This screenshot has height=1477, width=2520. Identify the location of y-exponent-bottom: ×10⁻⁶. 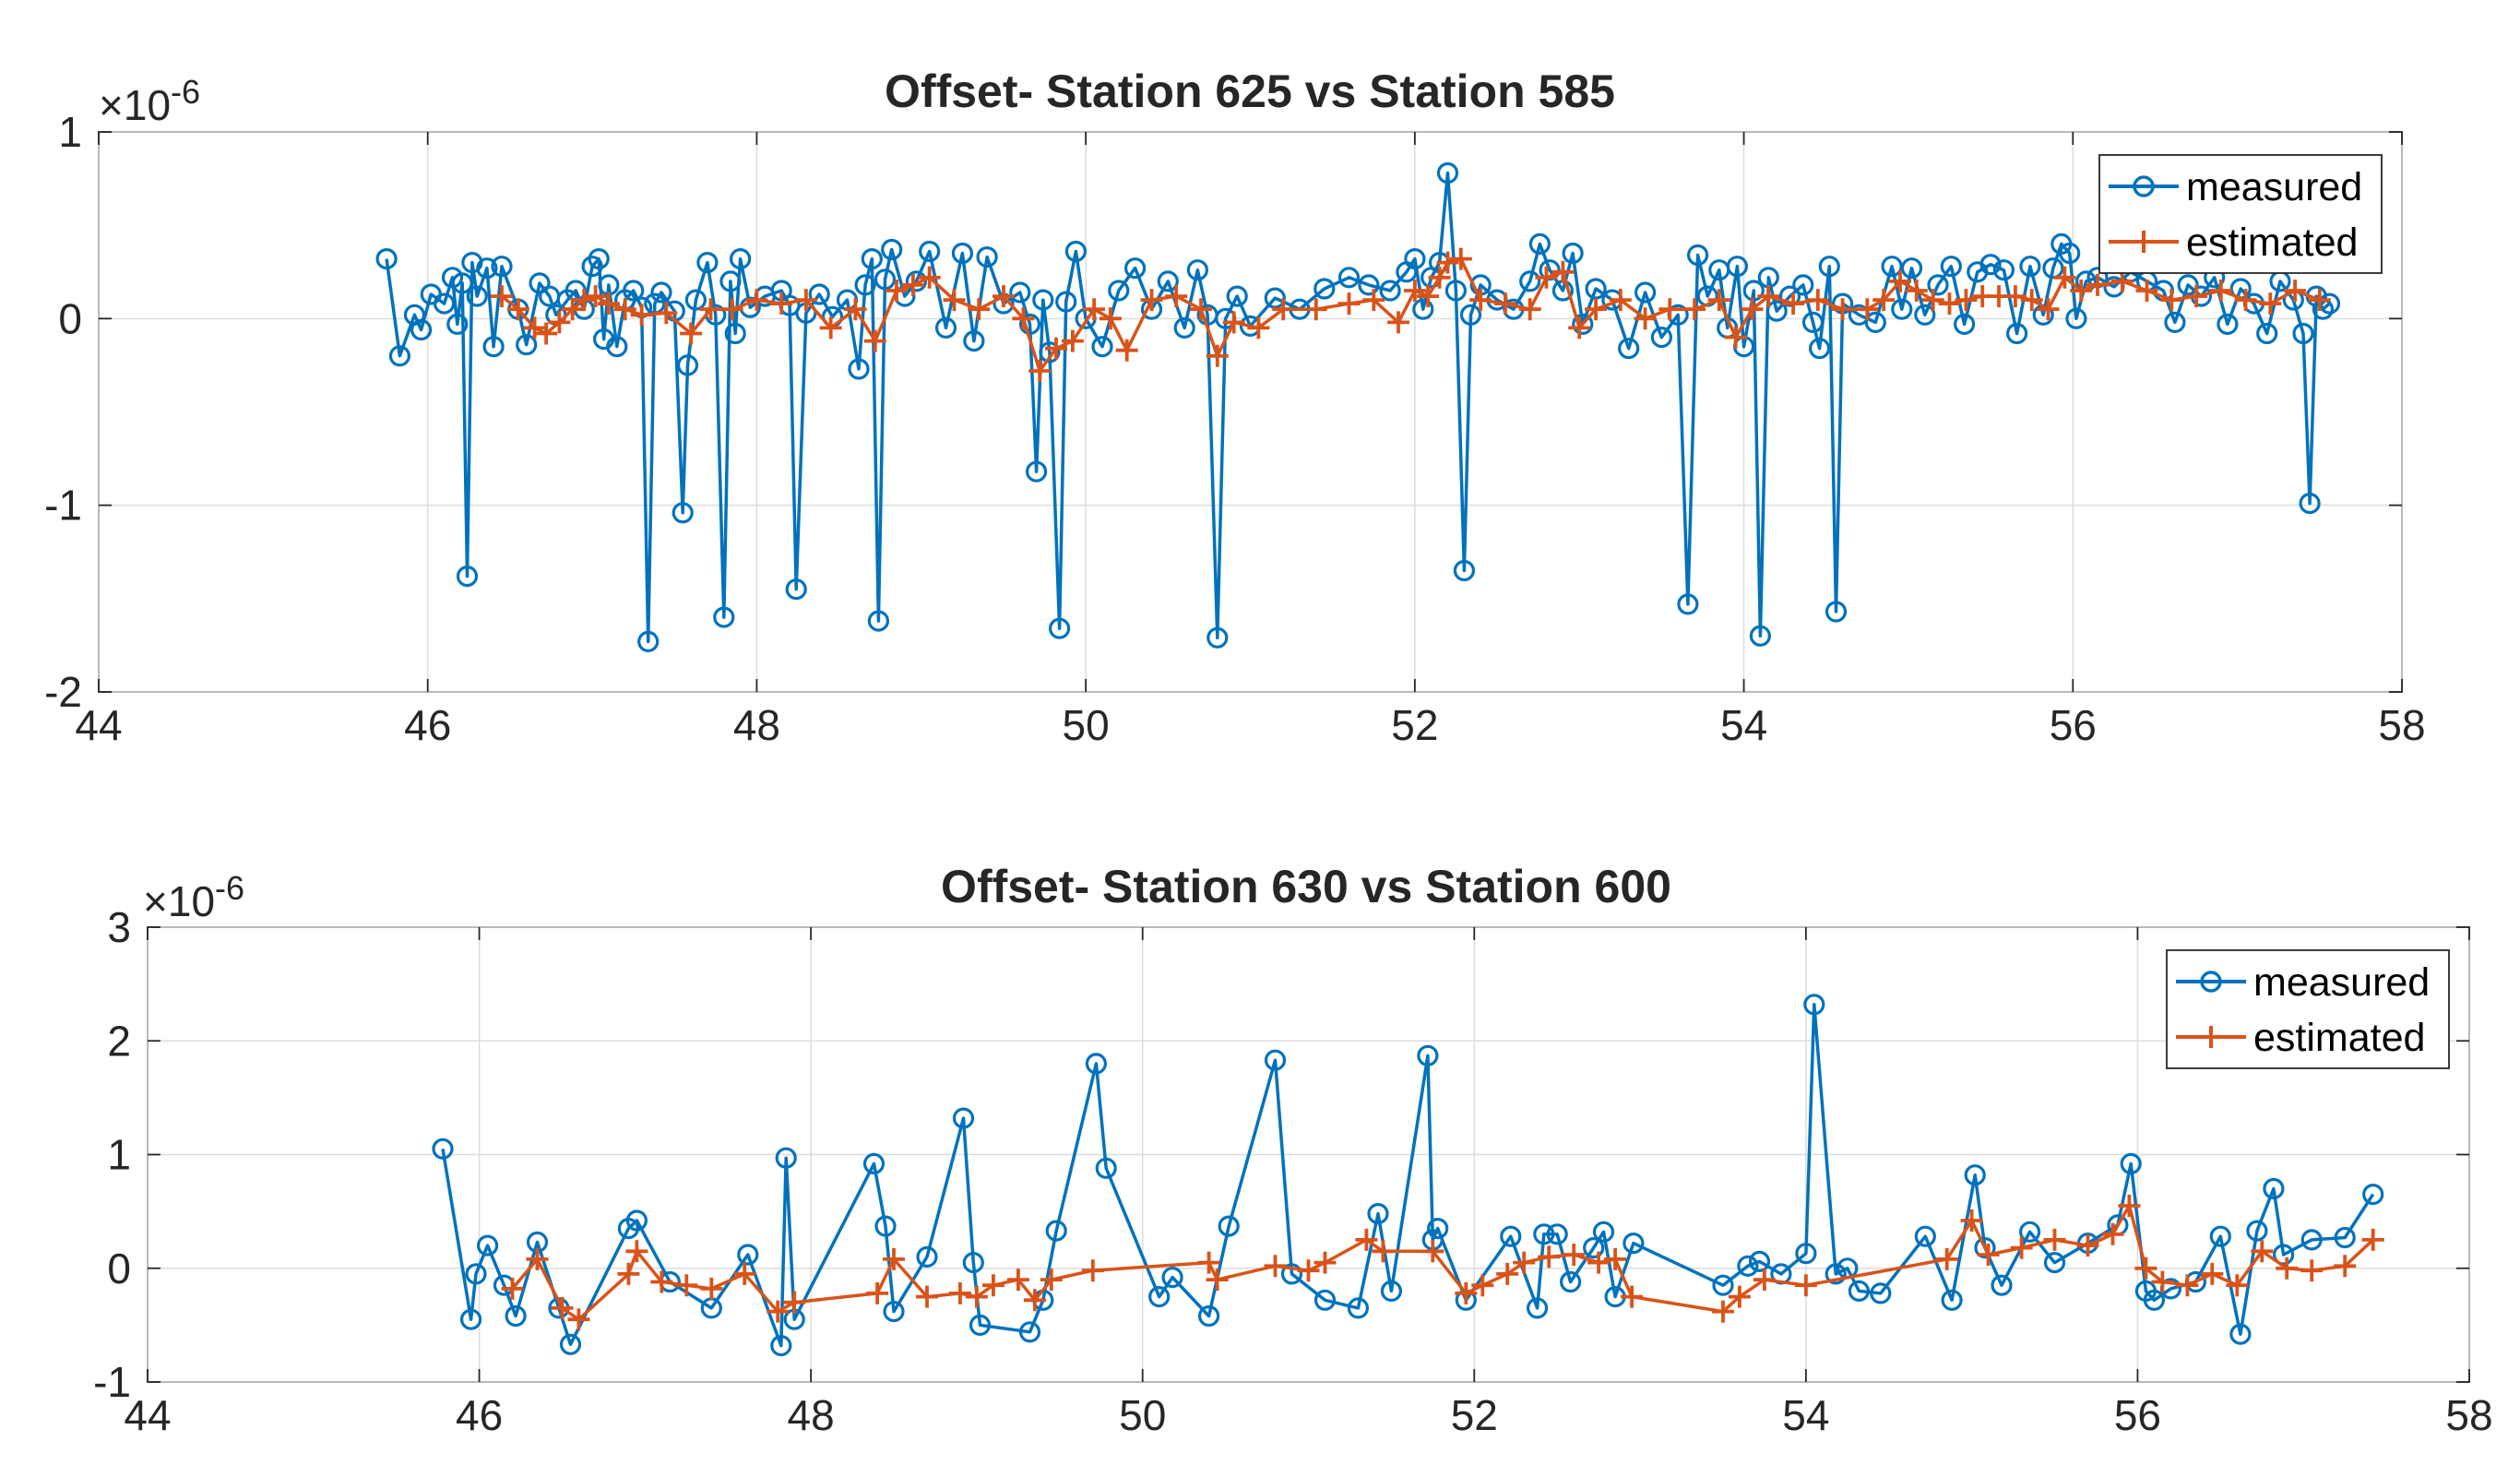
(193, 897).